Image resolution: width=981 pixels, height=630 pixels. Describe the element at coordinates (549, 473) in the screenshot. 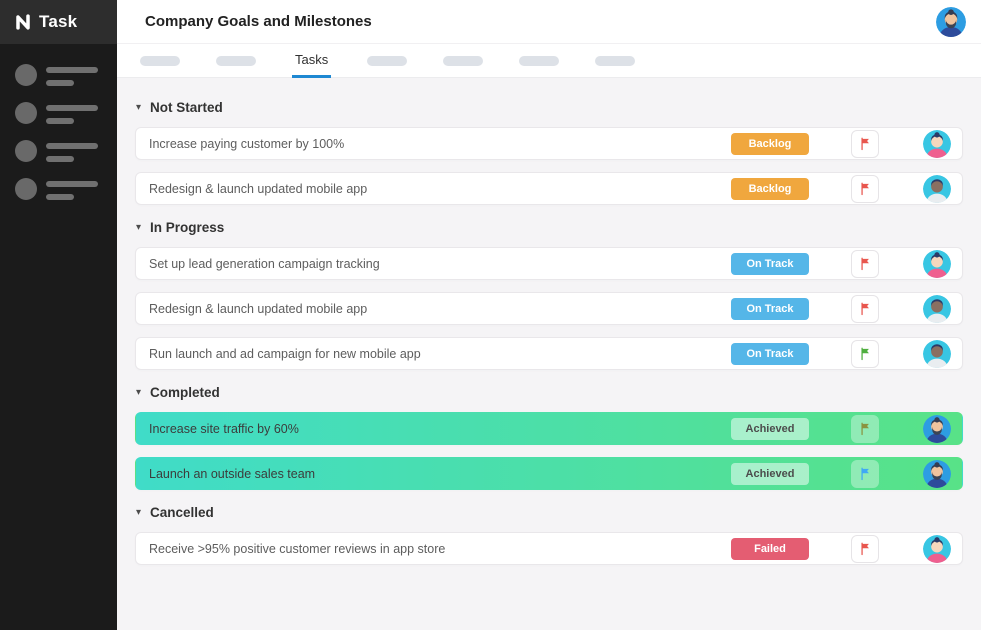

I see `task-row: Launch an outside sales team Achieved` at that location.